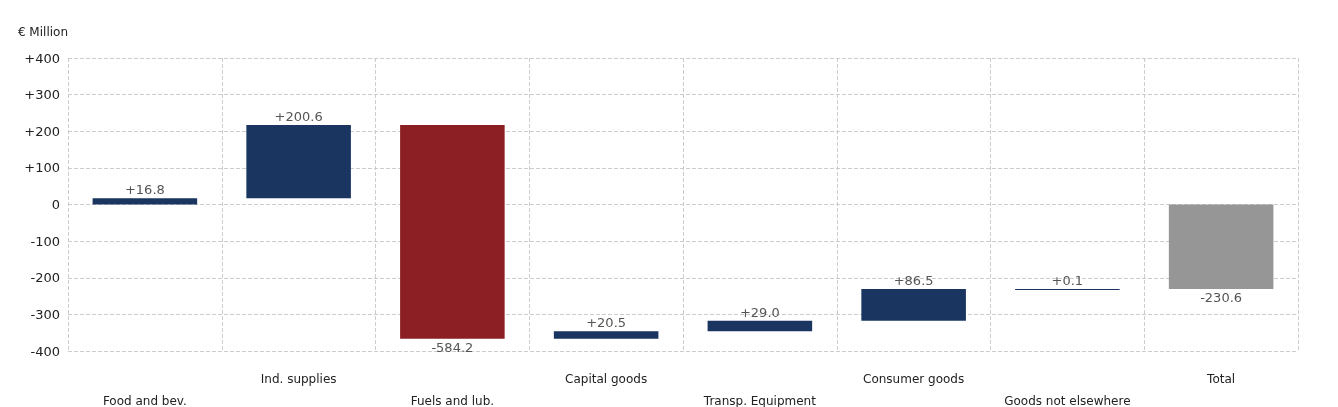 The width and height of the screenshot is (1338, 407). Describe the element at coordinates (913, 281) in the screenshot. I see `data-label: +86.5` at that location.